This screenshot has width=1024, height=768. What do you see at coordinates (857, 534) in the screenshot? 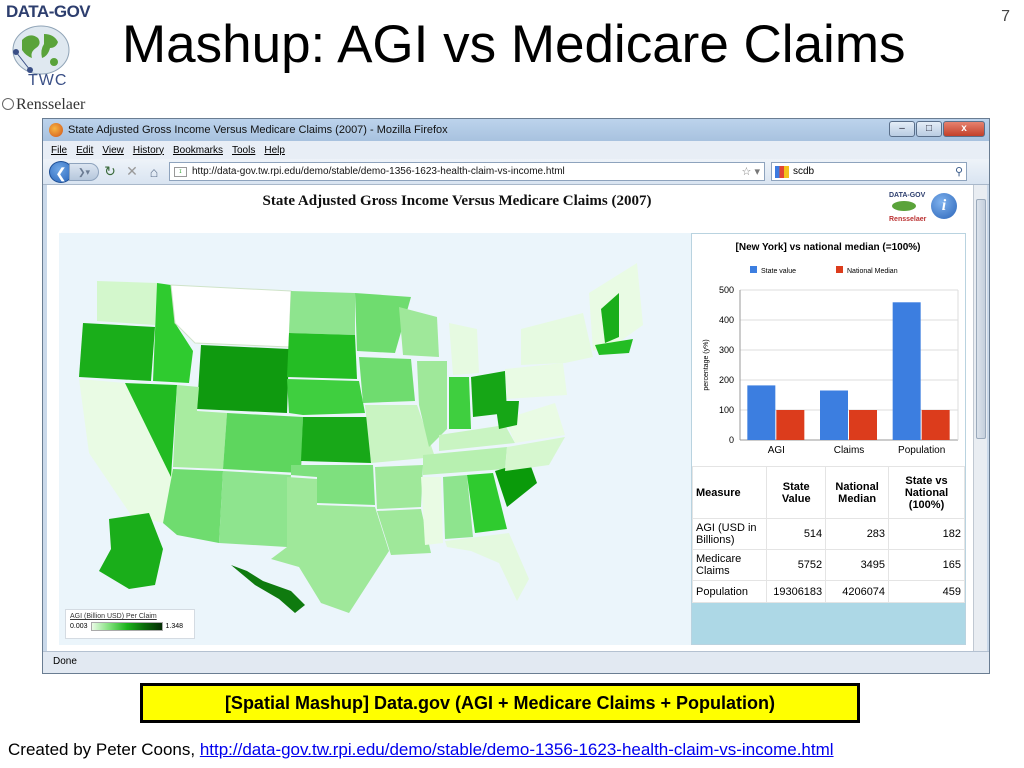
I see `table-cell: 283` at bounding box center [857, 534].